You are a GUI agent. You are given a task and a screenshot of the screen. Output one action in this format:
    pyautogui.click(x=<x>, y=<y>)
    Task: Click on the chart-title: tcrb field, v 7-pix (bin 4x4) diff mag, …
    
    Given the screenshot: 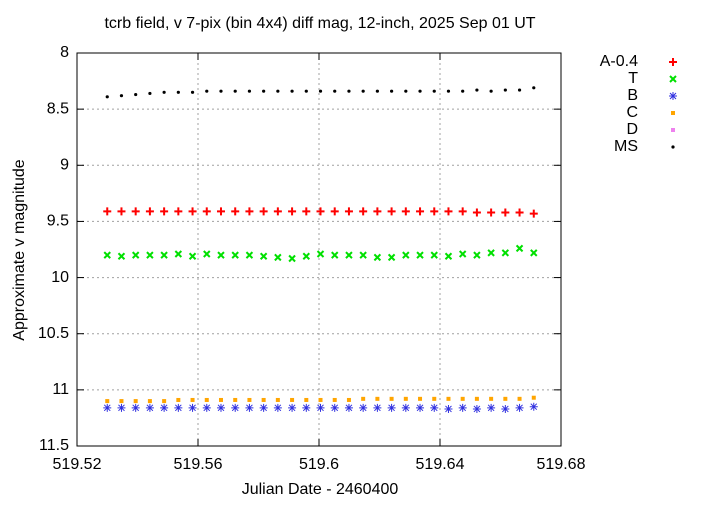 What is the action you would take?
    pyautogui.click(x=319, y=23)
    